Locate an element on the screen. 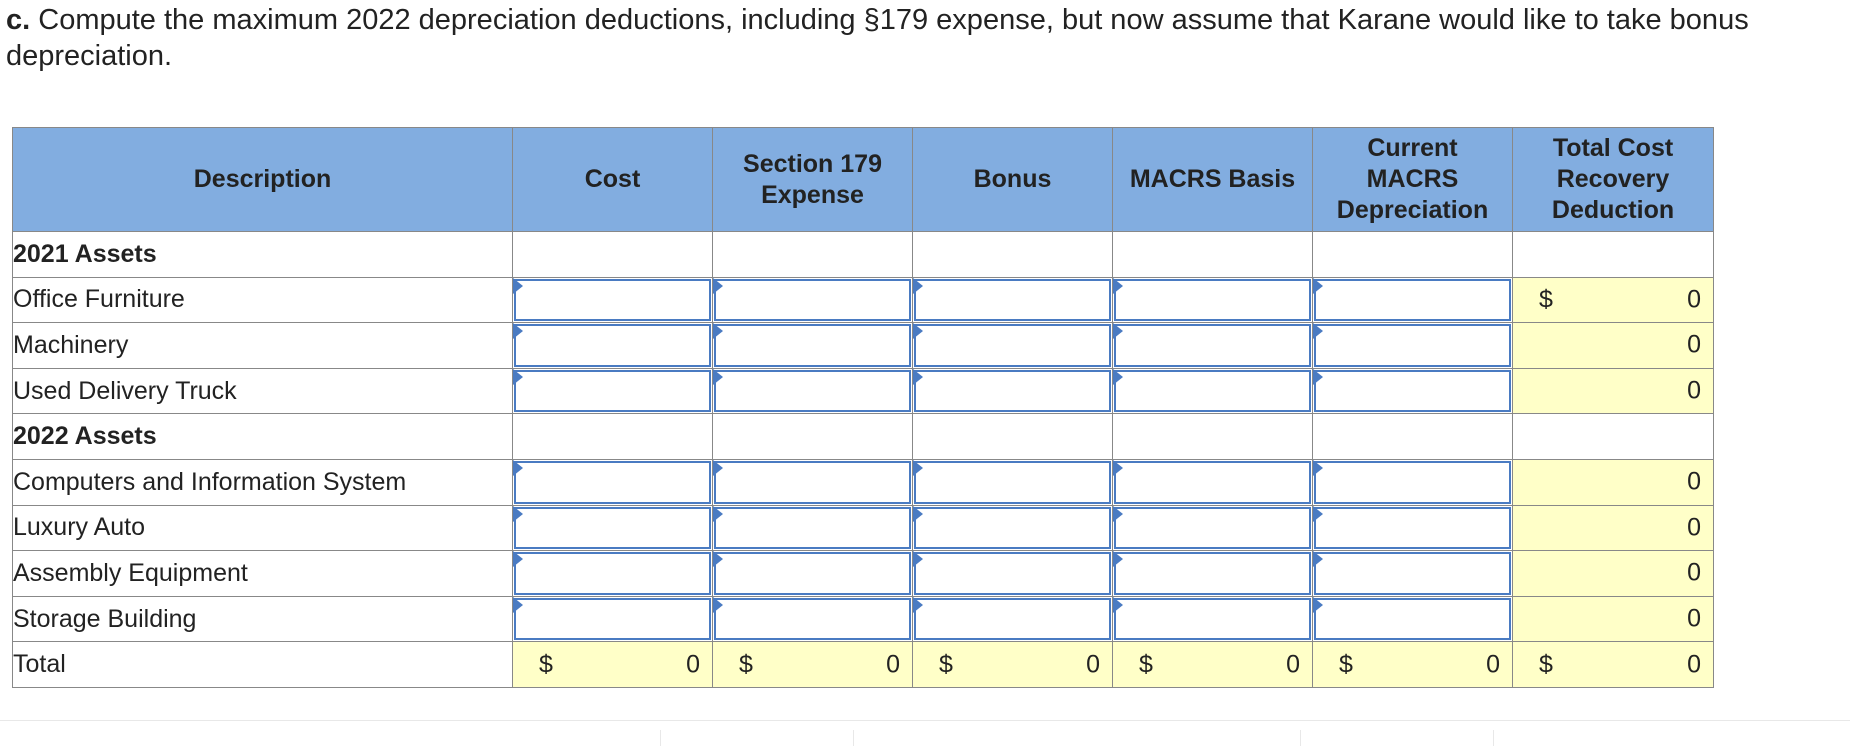  asset-label: Computers and Information System is located at coordinates (262, 482).